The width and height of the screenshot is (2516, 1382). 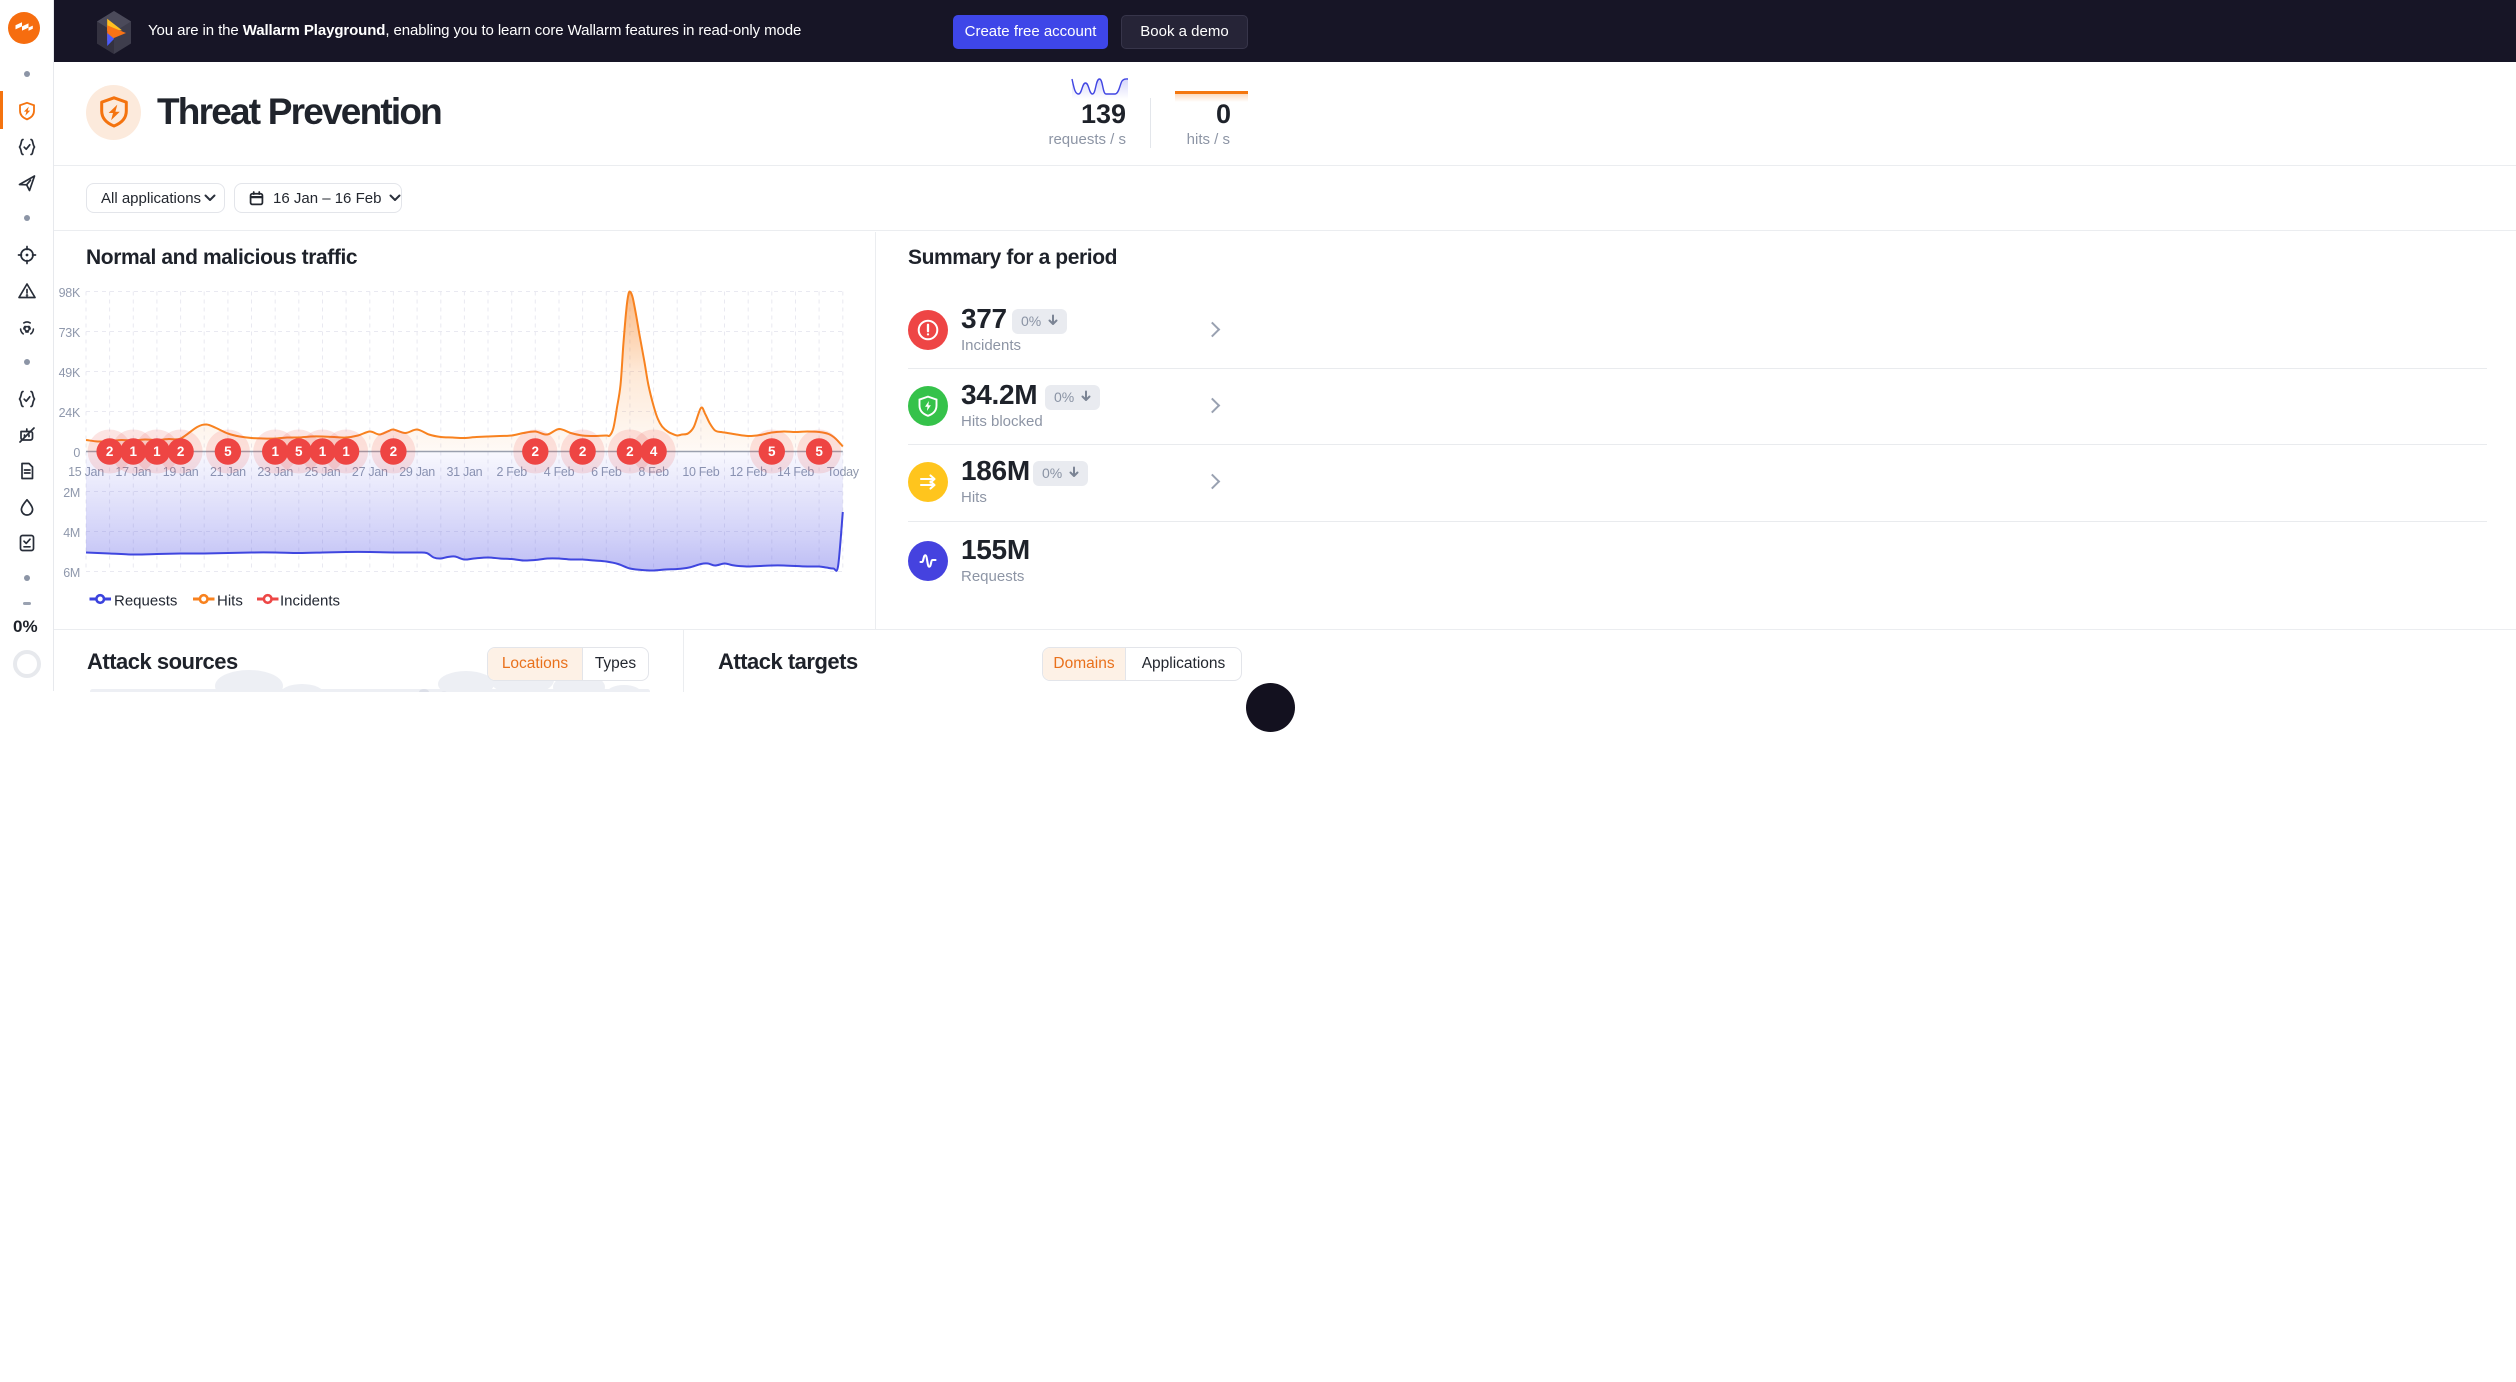 I want to click on svg-text: 98K, so click(x=70, y=293).